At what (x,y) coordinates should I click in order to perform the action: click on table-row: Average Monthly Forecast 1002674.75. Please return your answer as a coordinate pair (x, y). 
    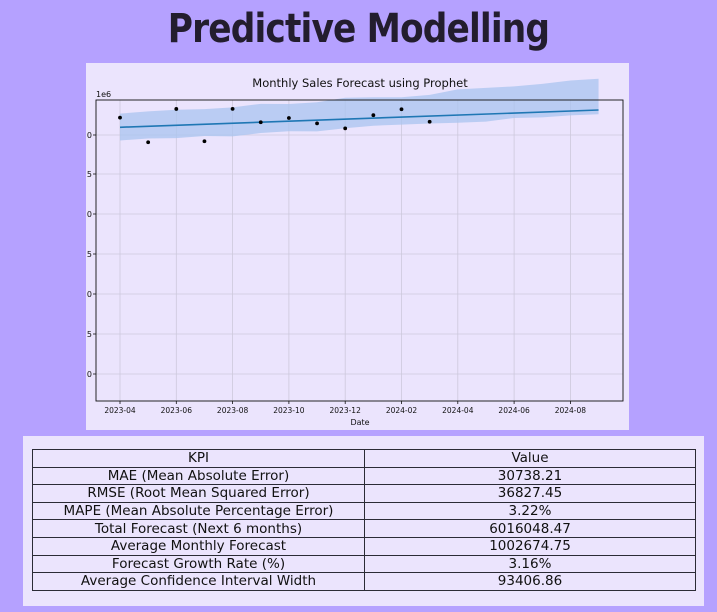
    Looking at the image, I should click on (364, 546).